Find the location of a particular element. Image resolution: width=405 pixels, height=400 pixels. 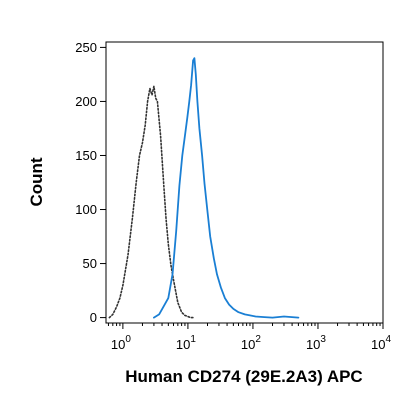

x-tick-label: 10¹ is located at coordinates (186, 343).